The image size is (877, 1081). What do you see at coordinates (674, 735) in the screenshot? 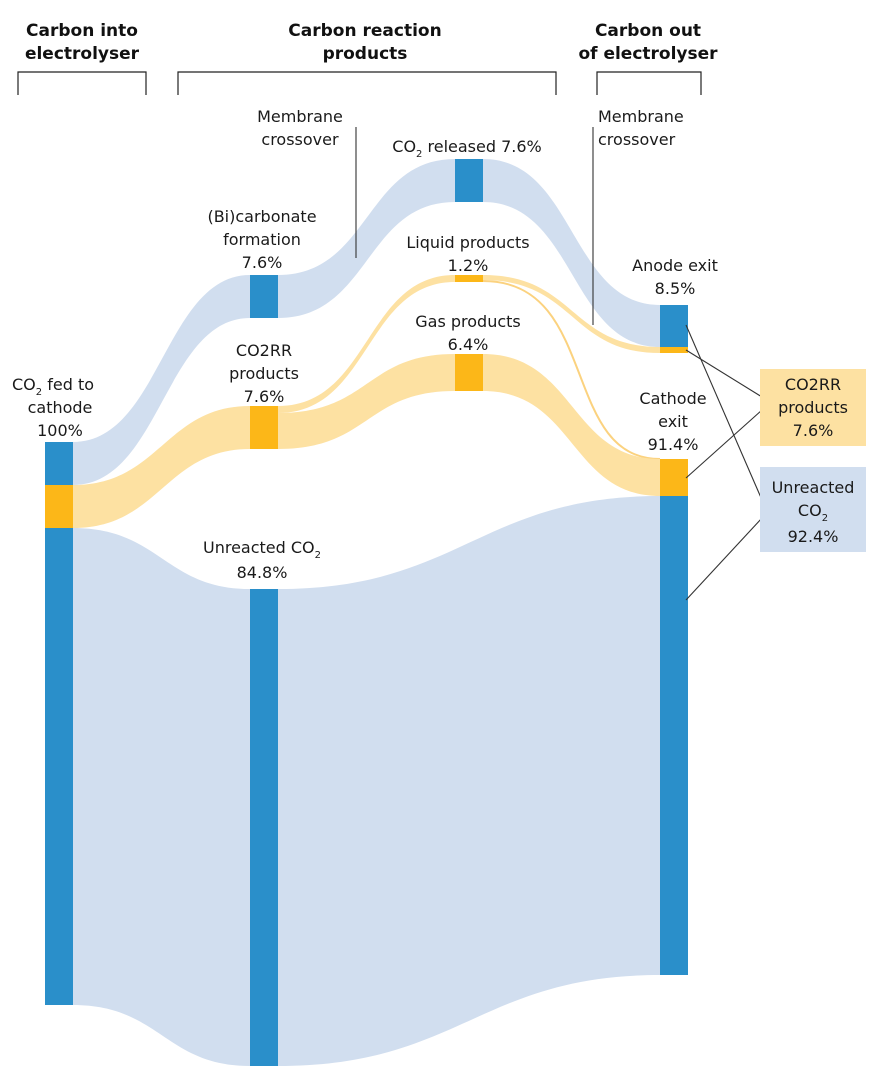
I see `node-cathode-blue` at bounding box center [674, 735].